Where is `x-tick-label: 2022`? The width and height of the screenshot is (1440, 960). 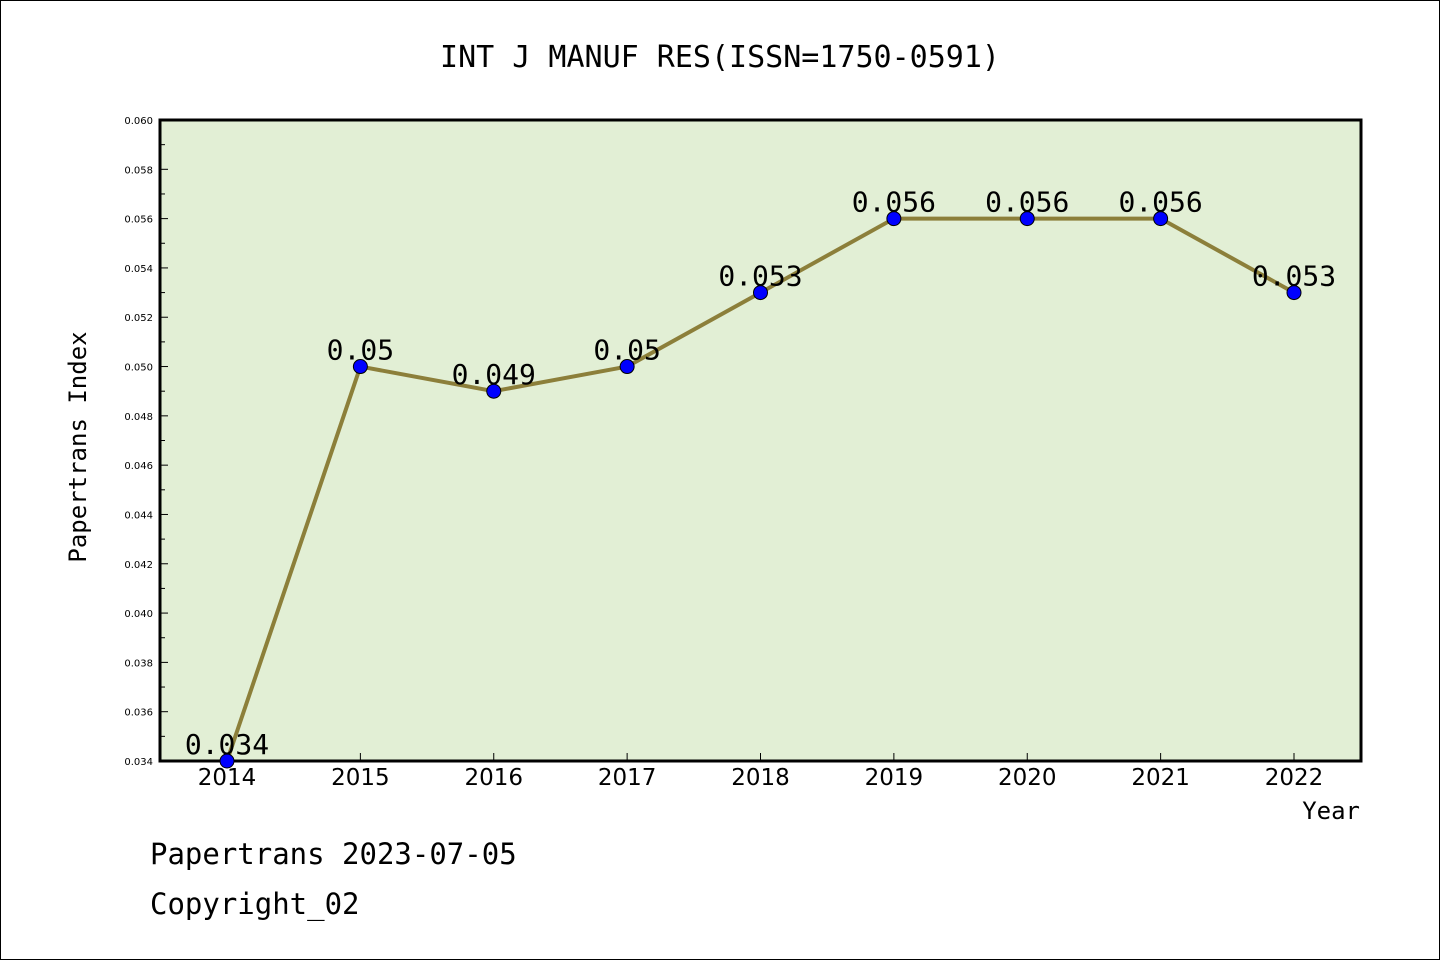 x-tick-label: 2022 is located at coordinates (1294, 778).